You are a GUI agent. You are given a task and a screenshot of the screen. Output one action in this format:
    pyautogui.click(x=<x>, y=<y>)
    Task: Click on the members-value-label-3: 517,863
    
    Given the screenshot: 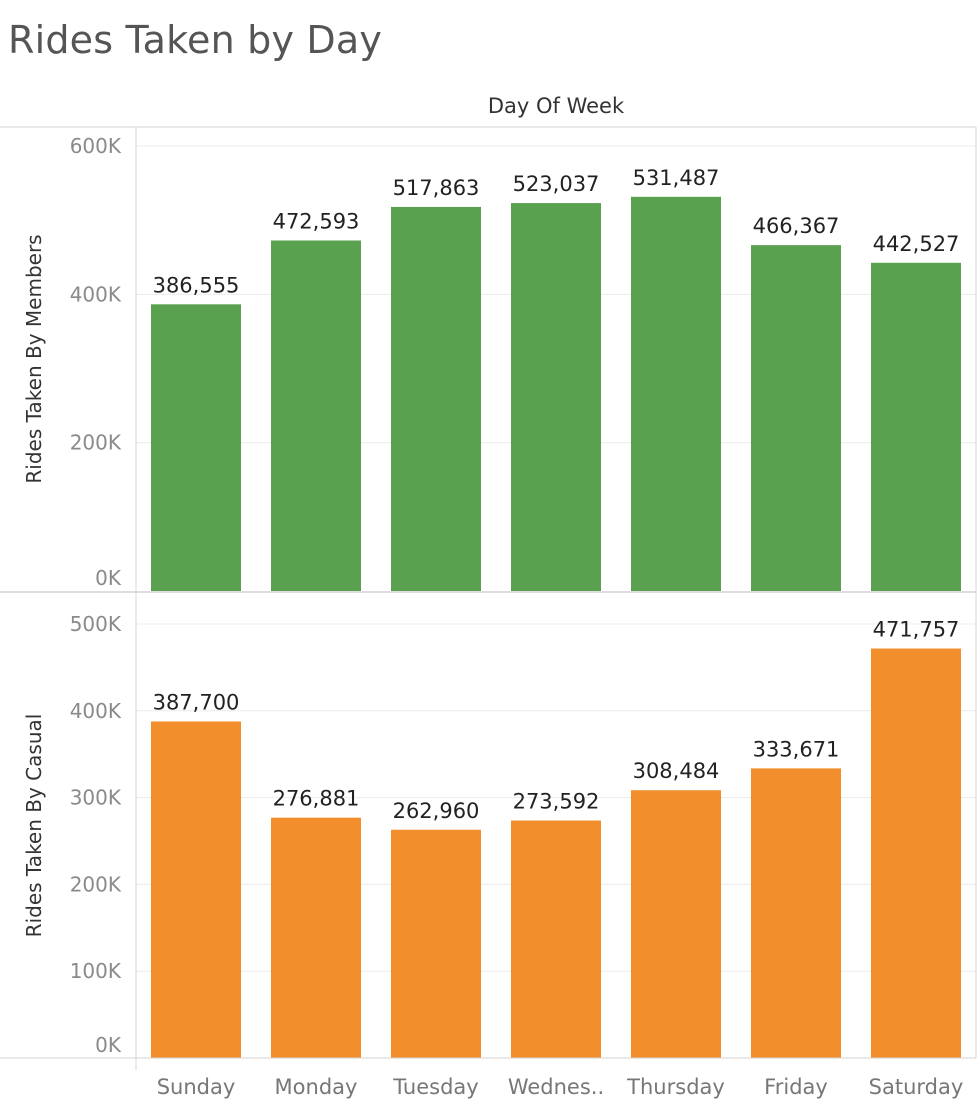 What is the action you would take?
    pyautogui.click(x=436, y=188)
    